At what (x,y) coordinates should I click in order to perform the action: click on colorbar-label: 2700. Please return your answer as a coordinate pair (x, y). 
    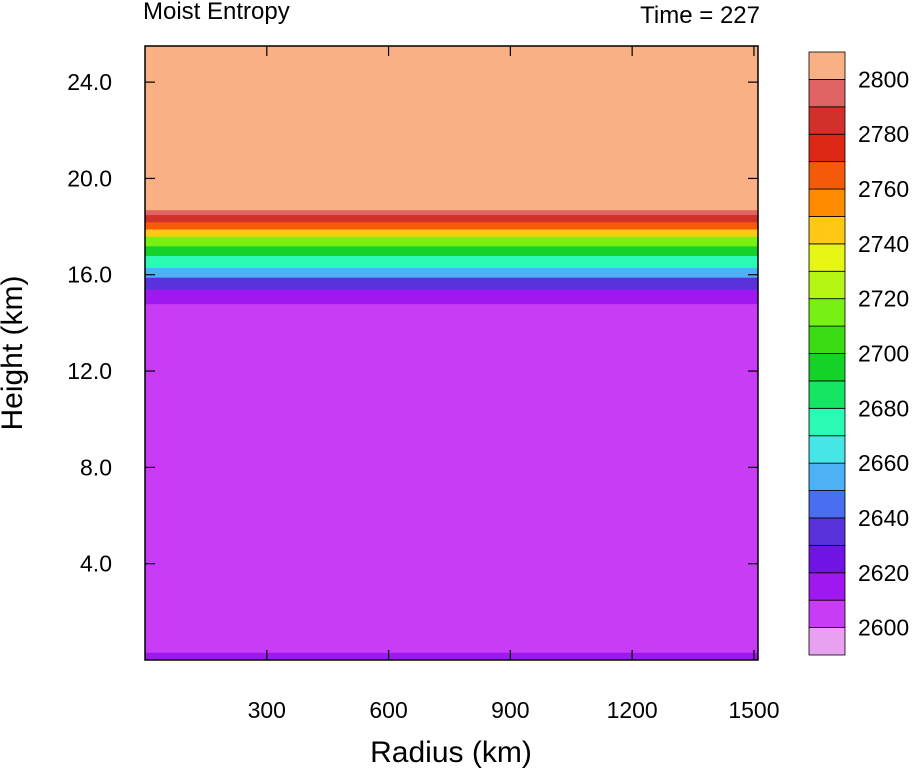
    Looking at the image, I should click on (883, 354).